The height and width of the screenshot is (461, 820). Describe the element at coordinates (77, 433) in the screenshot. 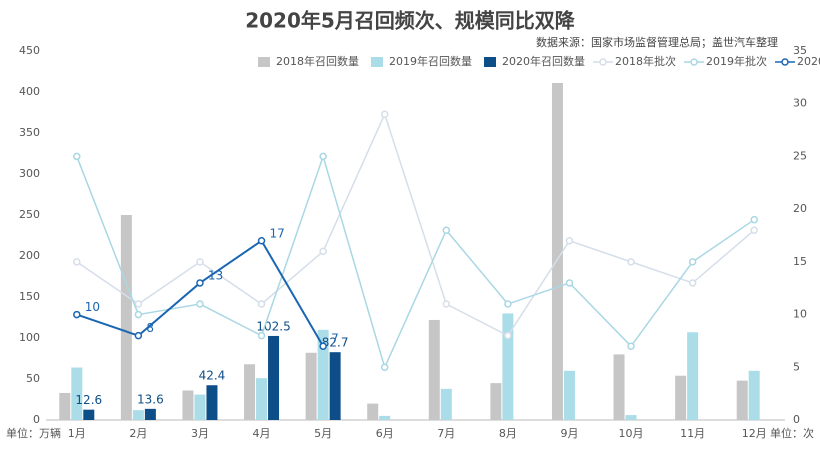

I see `x-tick-label: 1月` at that location.